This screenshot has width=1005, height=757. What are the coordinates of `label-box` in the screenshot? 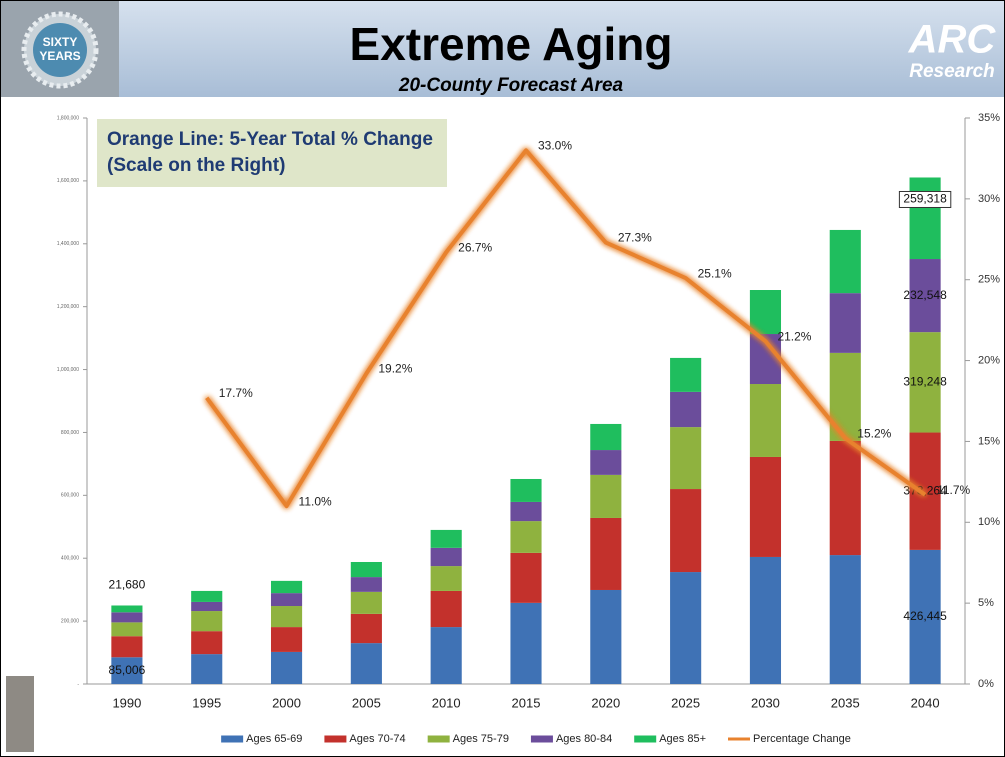 It's located at (925, 199).